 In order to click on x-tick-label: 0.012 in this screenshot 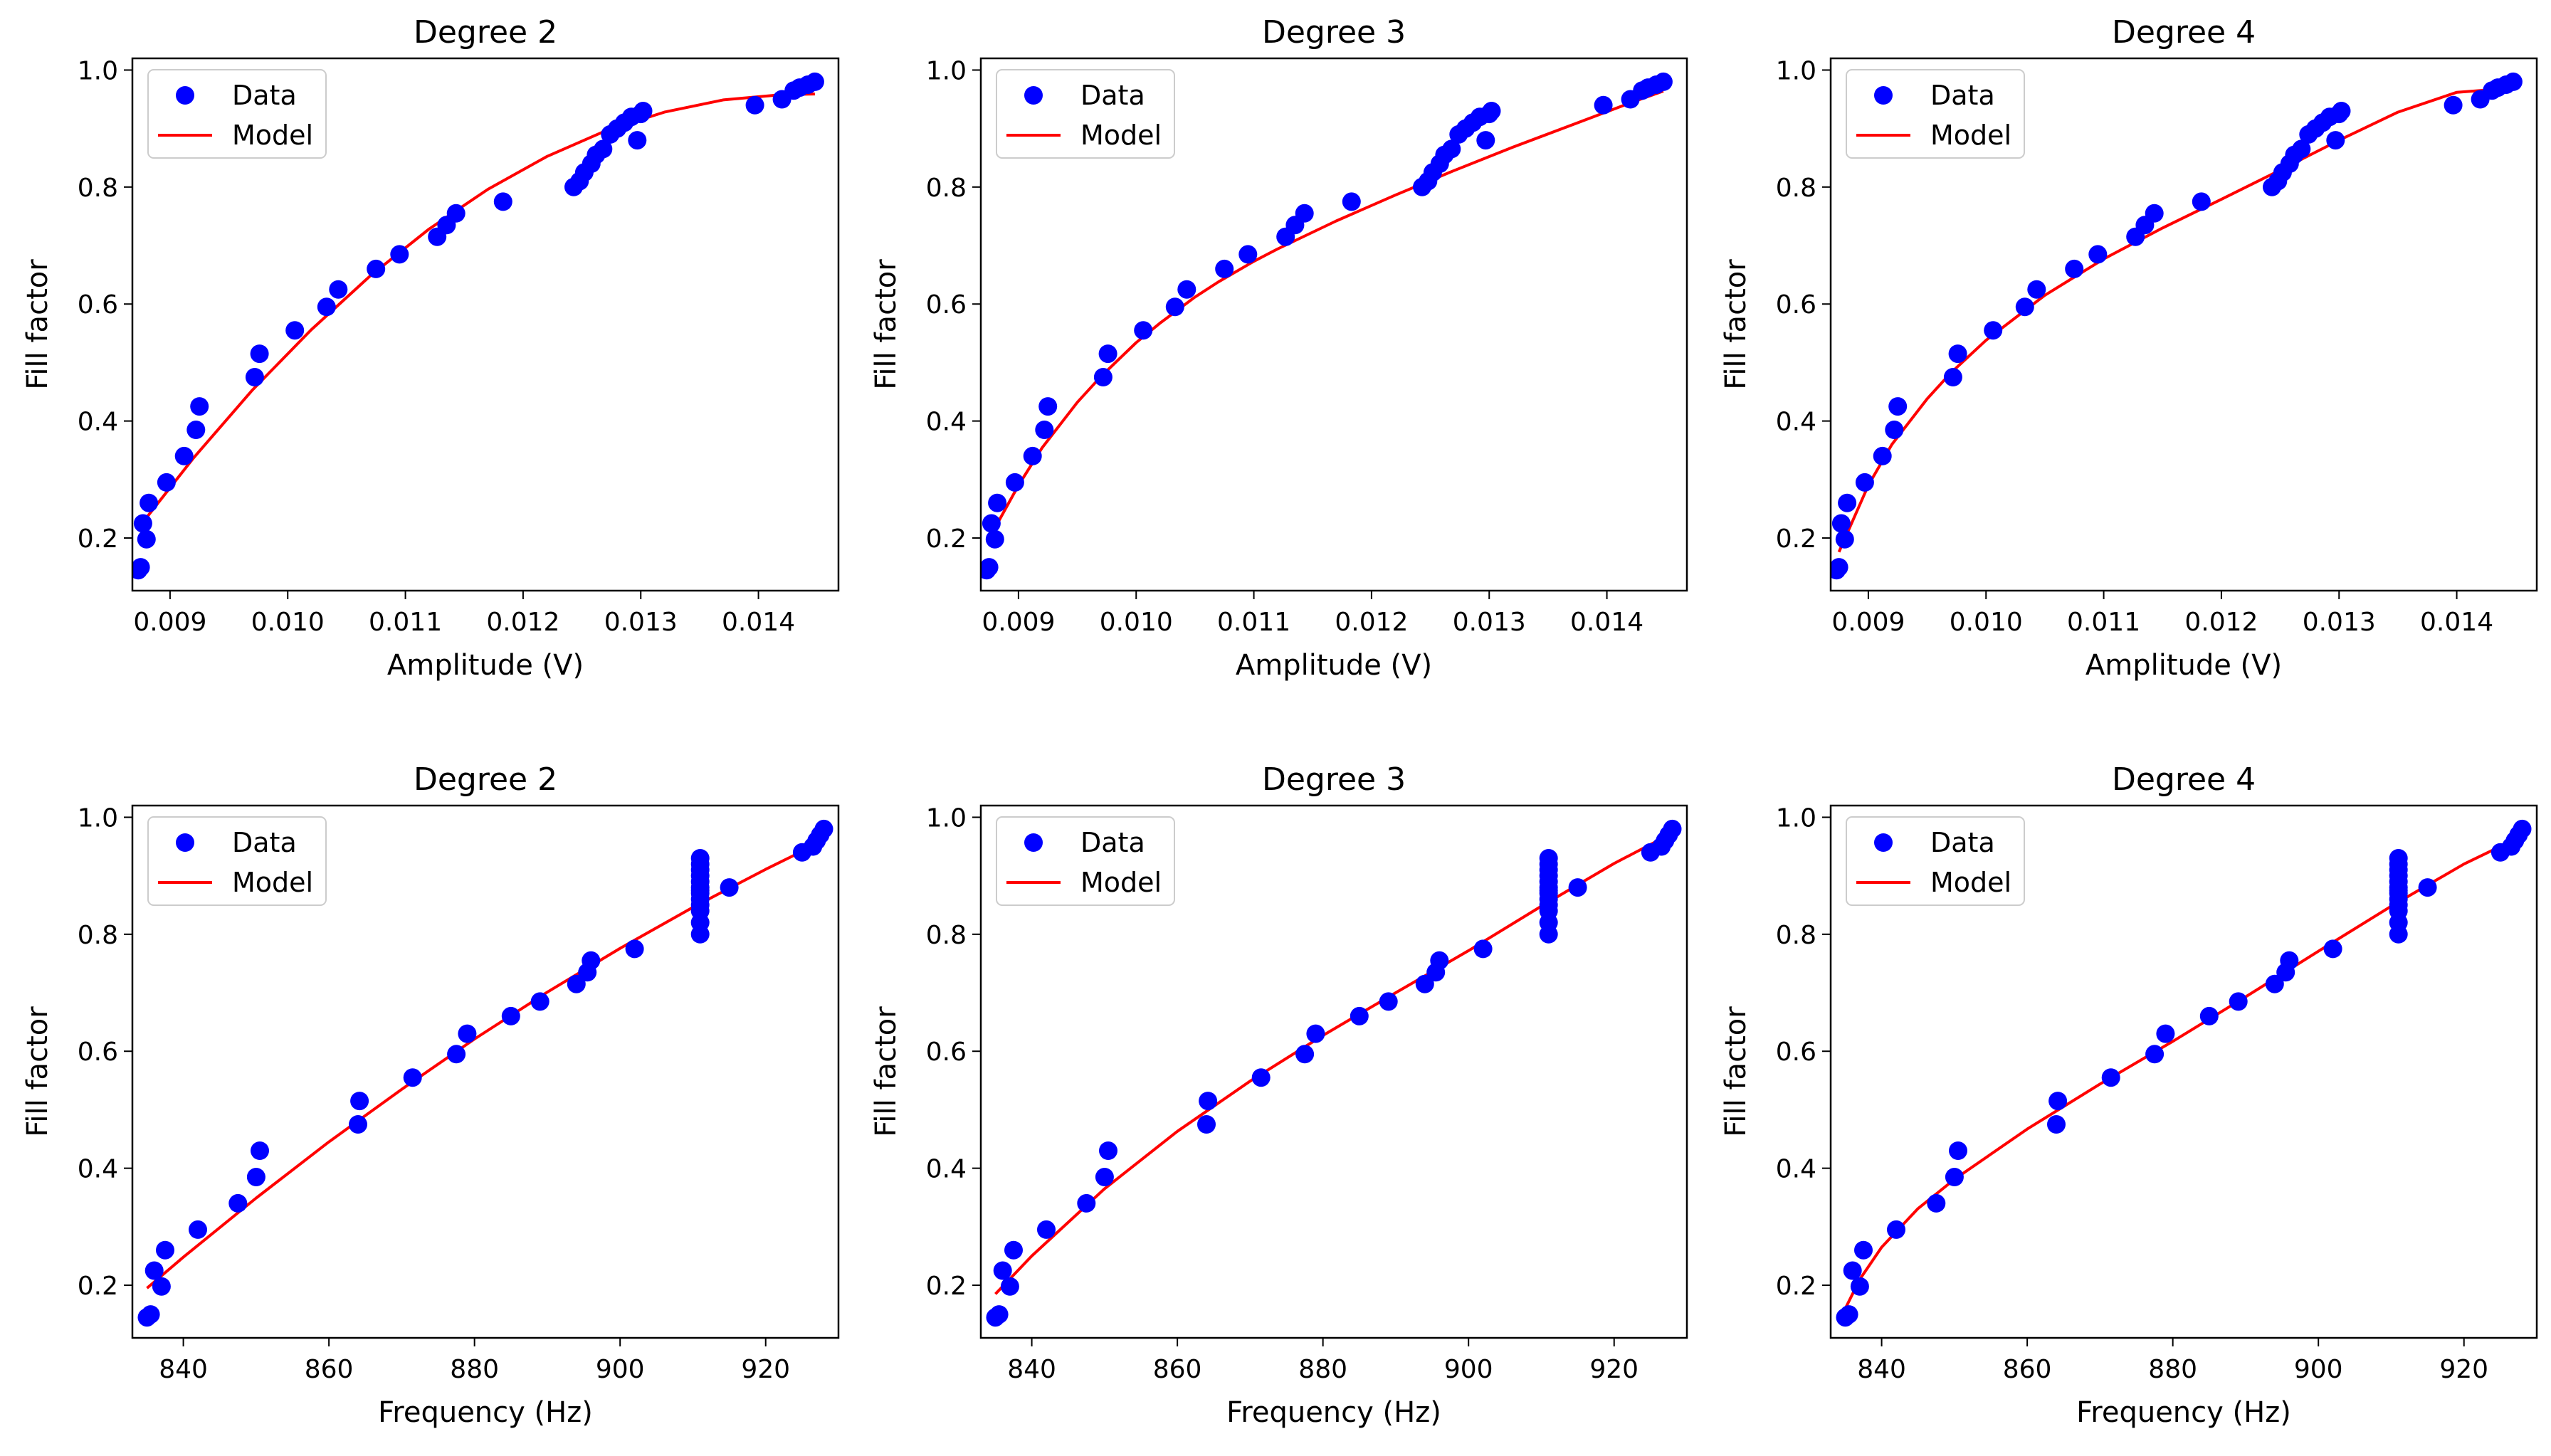, I will do `click(522, 622)`.